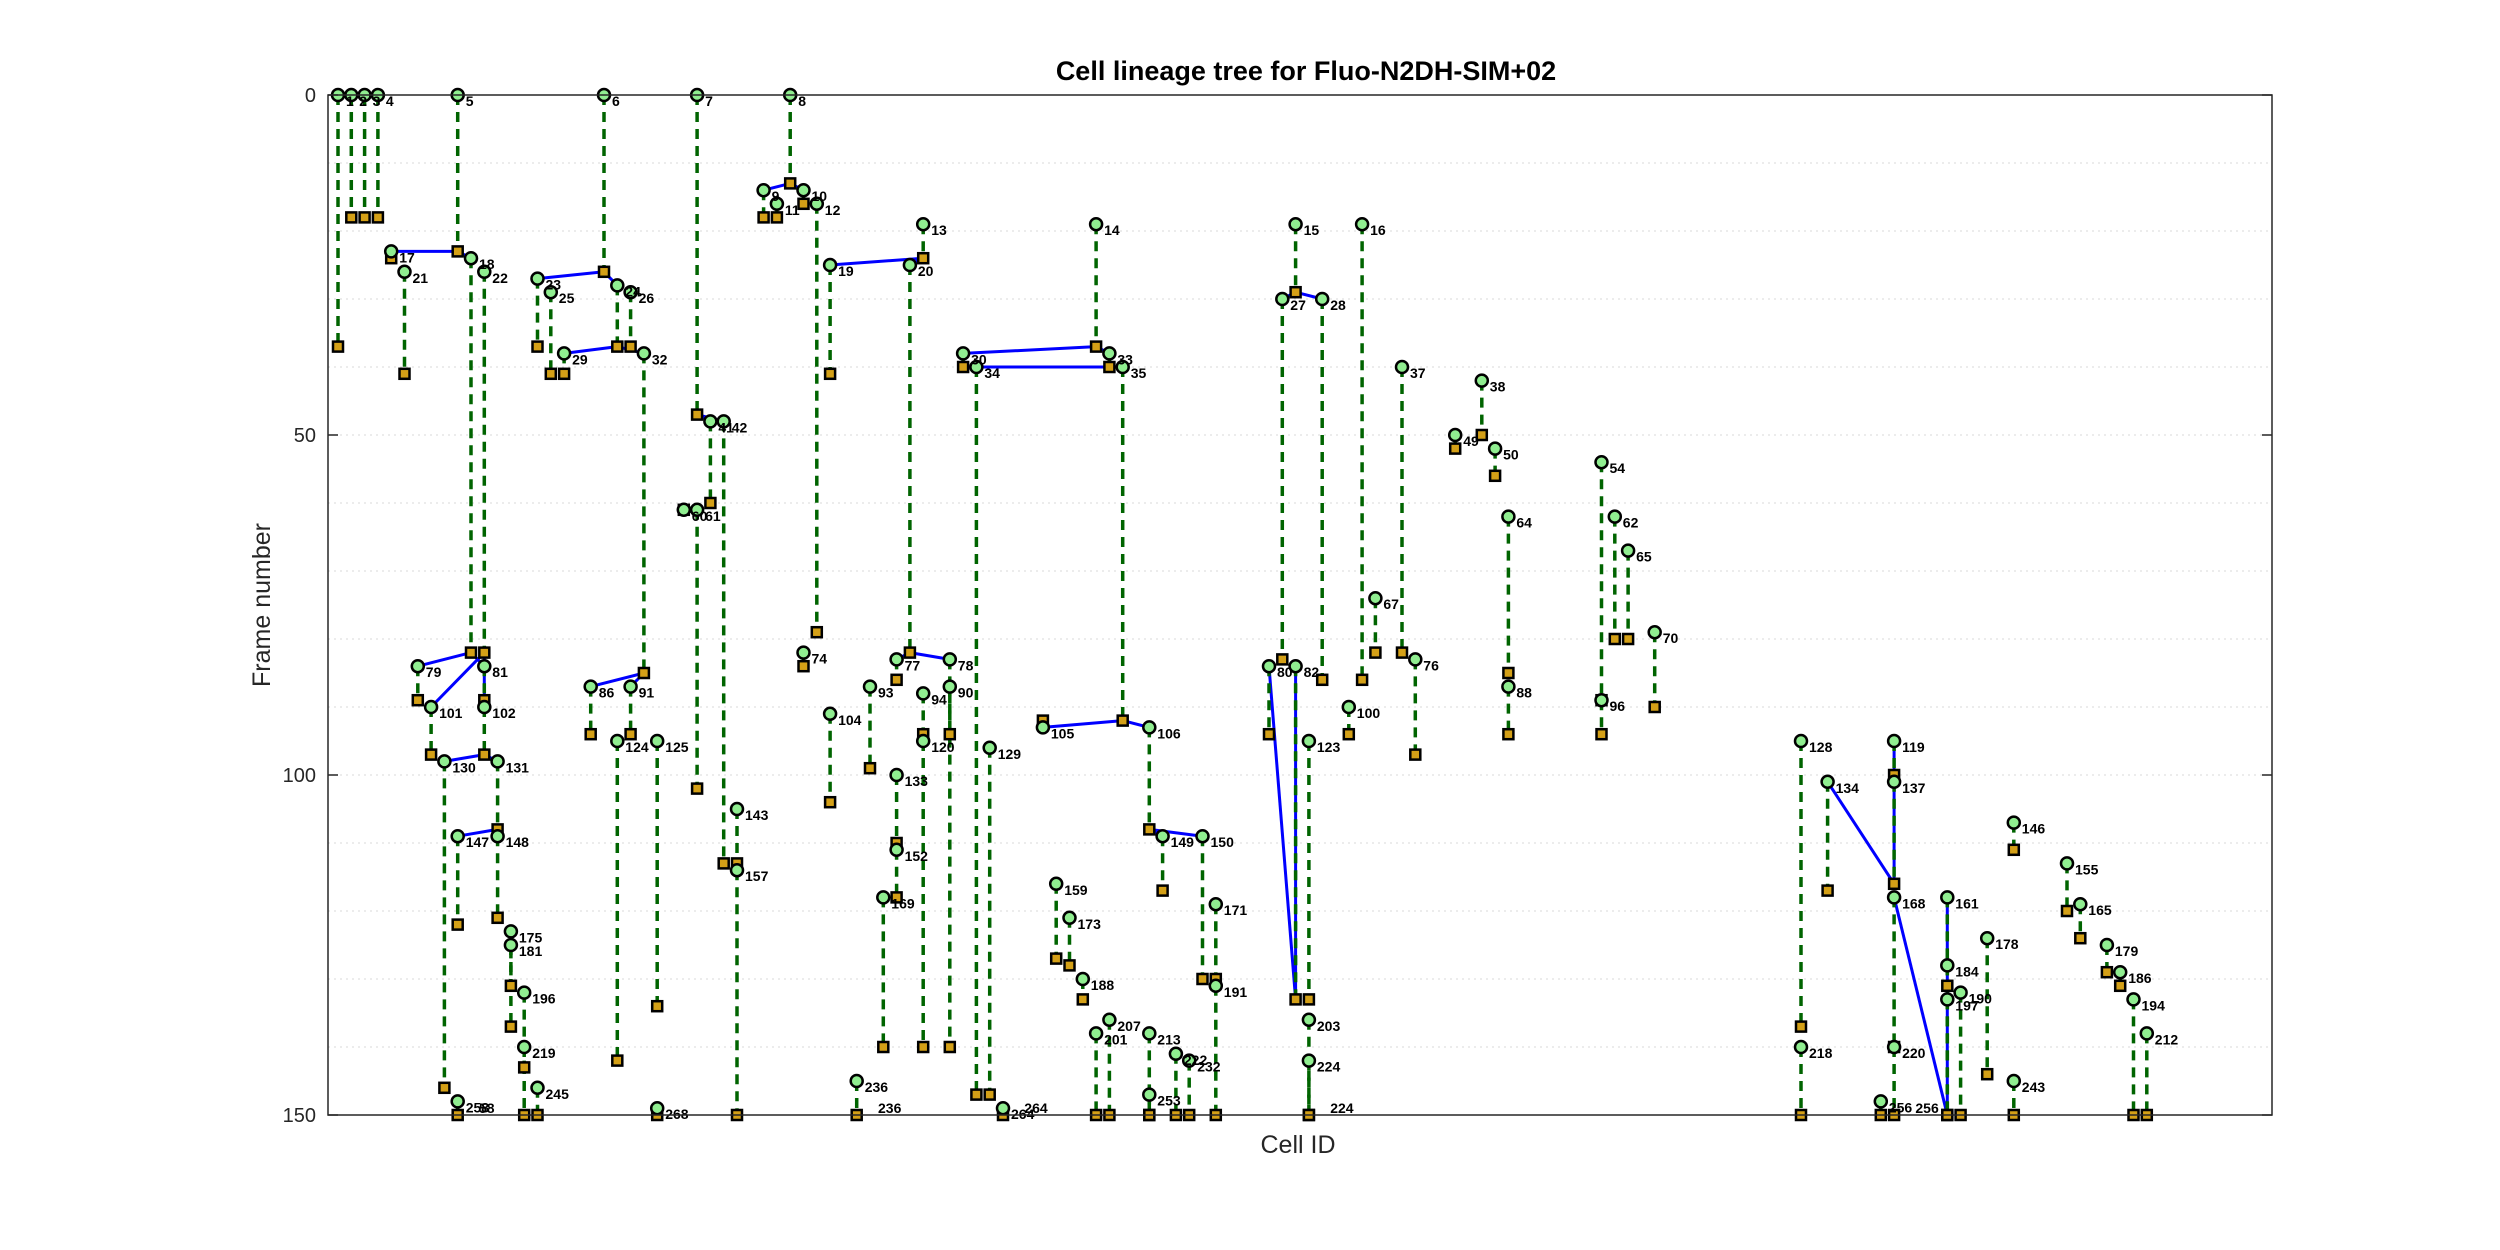  Describe the element at coordinates (677, 1114) in the screenshot. I see `cell-id-label: 268` at that location.